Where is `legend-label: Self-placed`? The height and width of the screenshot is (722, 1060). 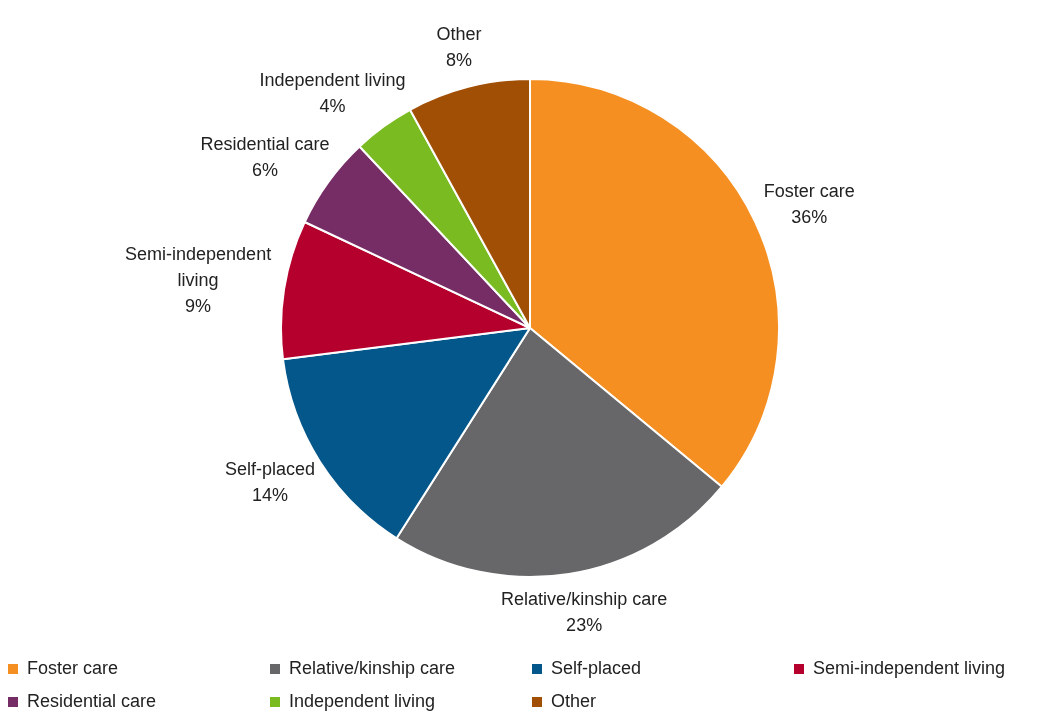
legend-label: Self-placed is located at coordinates (596, 668).